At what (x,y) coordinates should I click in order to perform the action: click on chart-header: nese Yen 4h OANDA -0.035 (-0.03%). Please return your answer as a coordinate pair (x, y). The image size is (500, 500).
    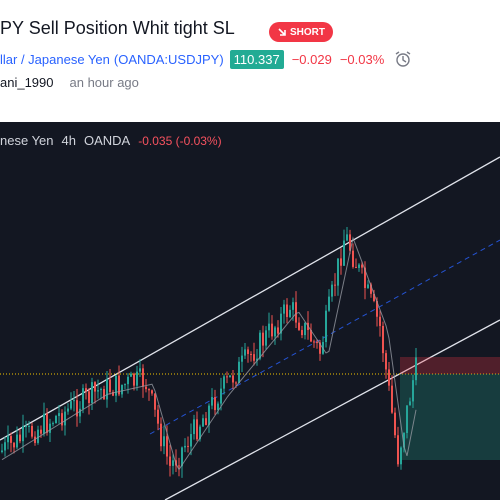
    Looking at the image, I should click on (115, 140).